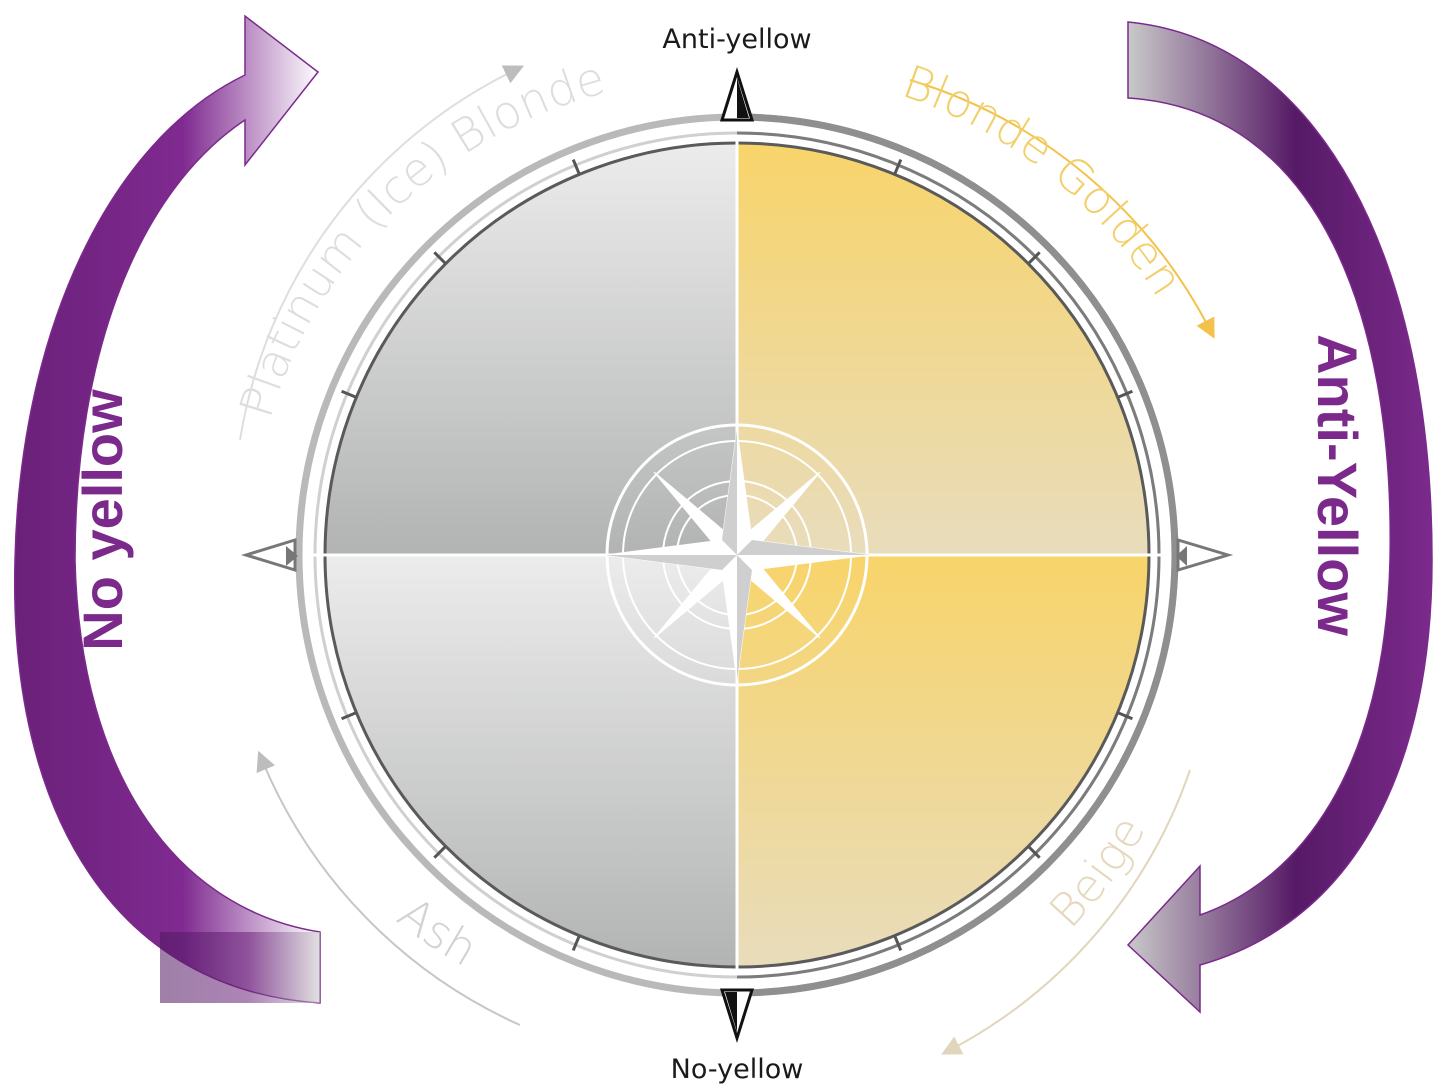 The height and width of the screenshot is (1088, 1442). What do you see at coordinates (1205, 555) in the screenshot?
I see `east-pointer` at bounding box center [1205, 555].